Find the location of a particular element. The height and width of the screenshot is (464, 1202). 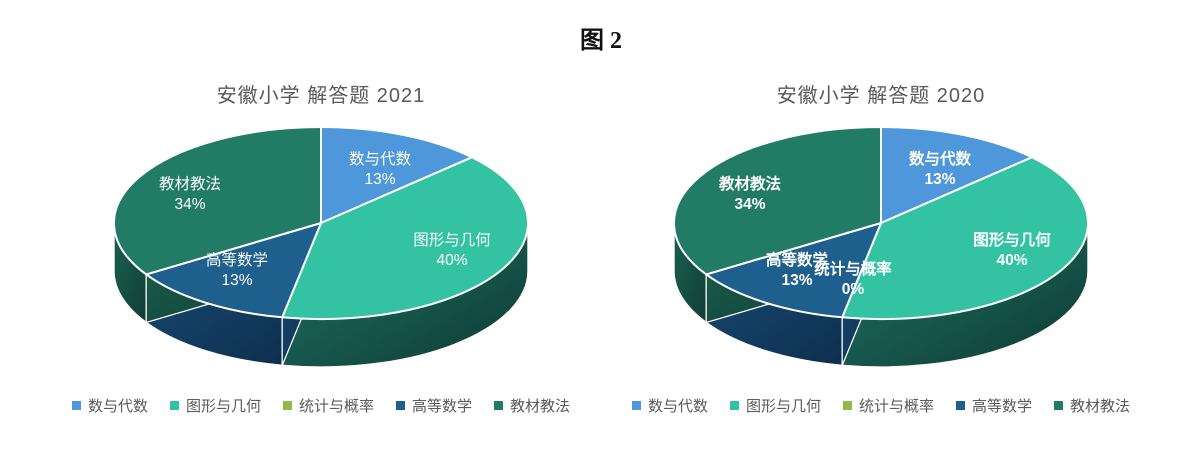

legend-2021: 数与代数 图形与几何 统计与概率 高等数学 教材教法 is located at coordinates (320, 405).